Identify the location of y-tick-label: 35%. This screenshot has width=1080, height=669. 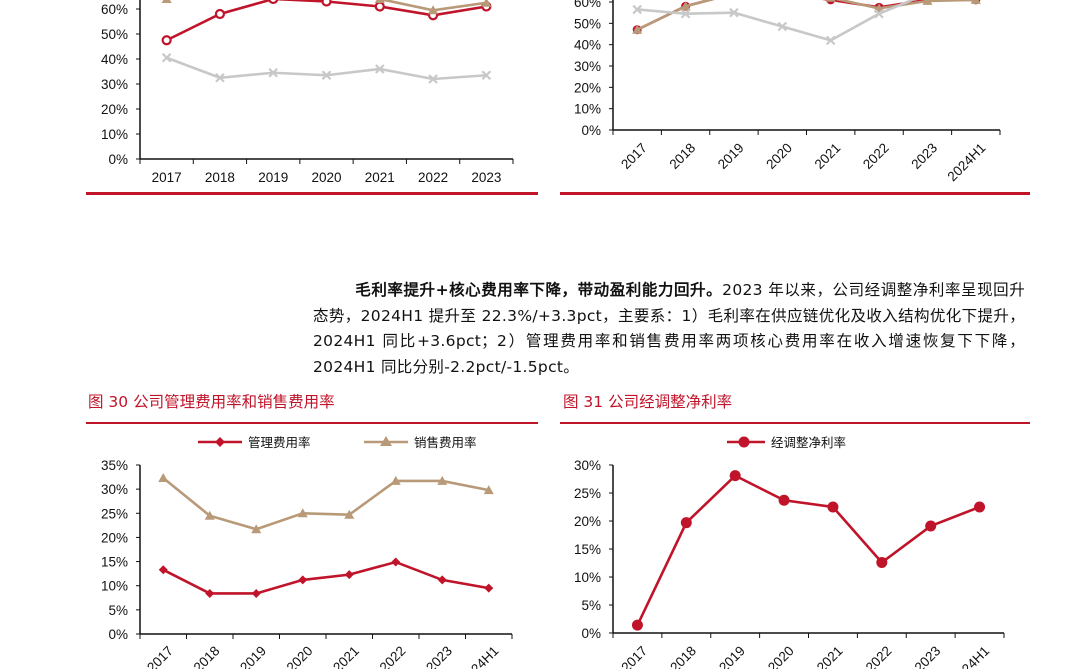
(114, 465).